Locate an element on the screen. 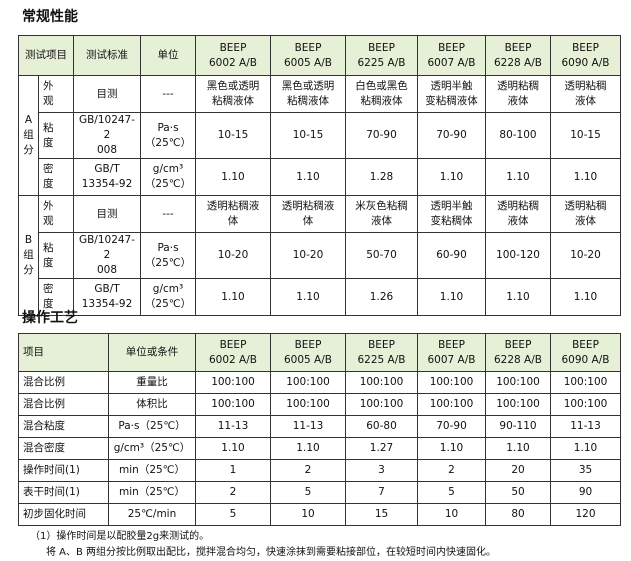 This screenshot has width=631, height=561. cell-text: 透明粘稠液 is located at coordinates (308, 206).